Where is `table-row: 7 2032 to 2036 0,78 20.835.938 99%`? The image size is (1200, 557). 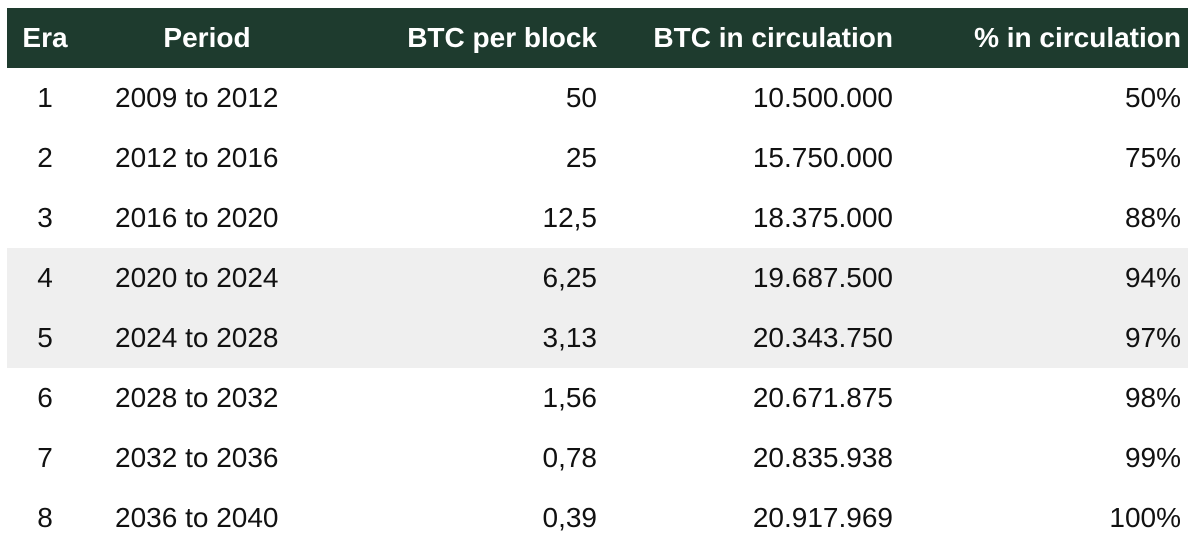
table-row: 7 2032 to 2036 0,78 20.835.938 99% is located at coordinates (597, 458).